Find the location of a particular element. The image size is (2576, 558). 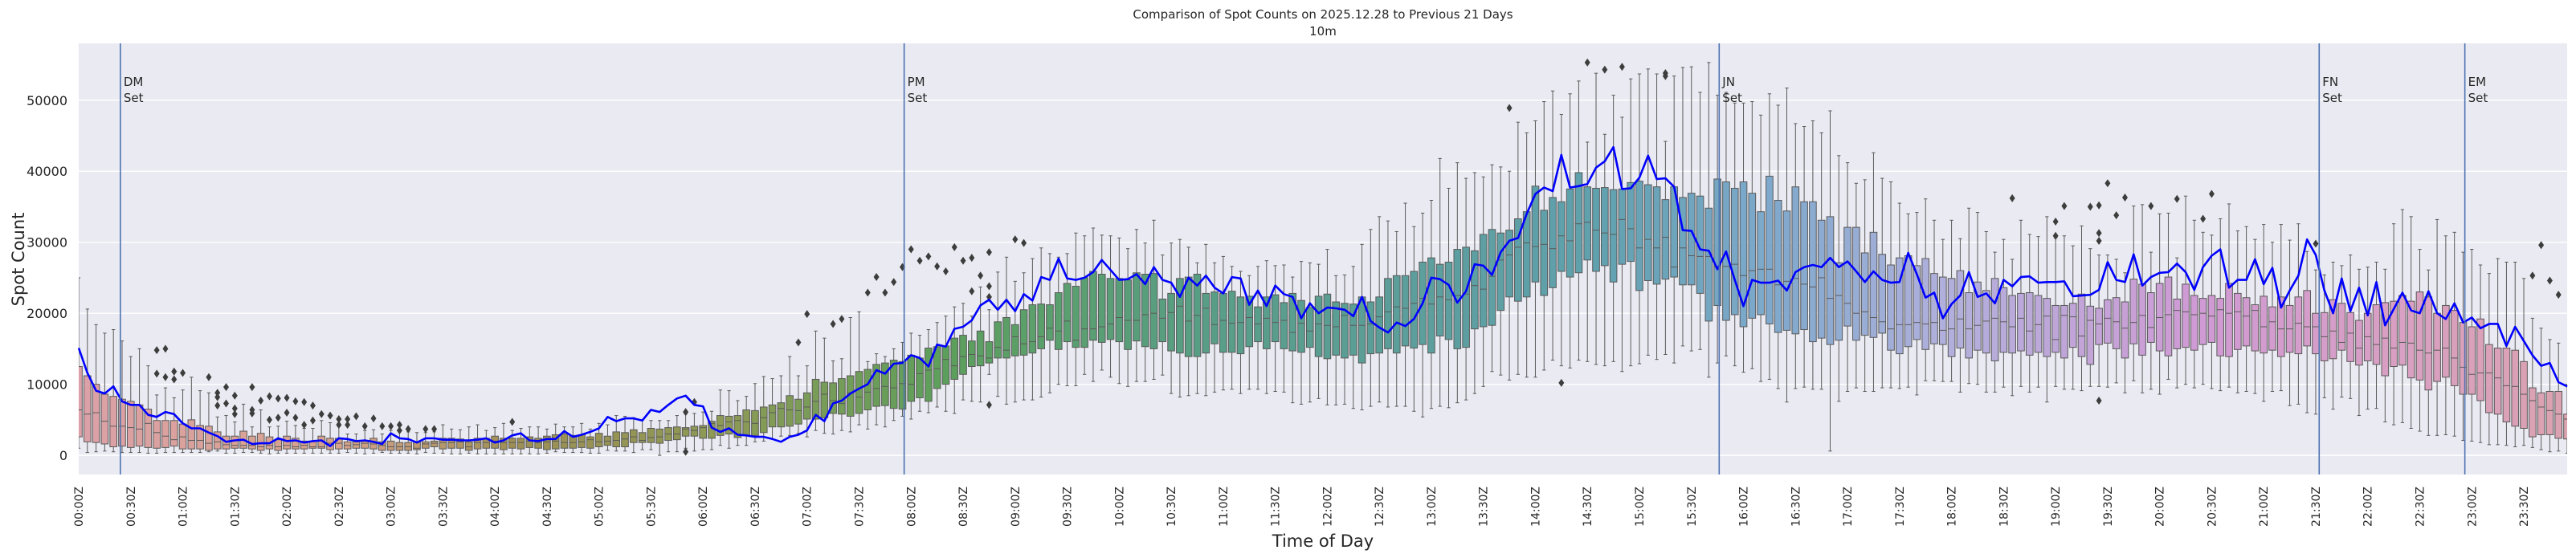

x-tick-label: 22:30Z is located at coordinates (2420, 507).